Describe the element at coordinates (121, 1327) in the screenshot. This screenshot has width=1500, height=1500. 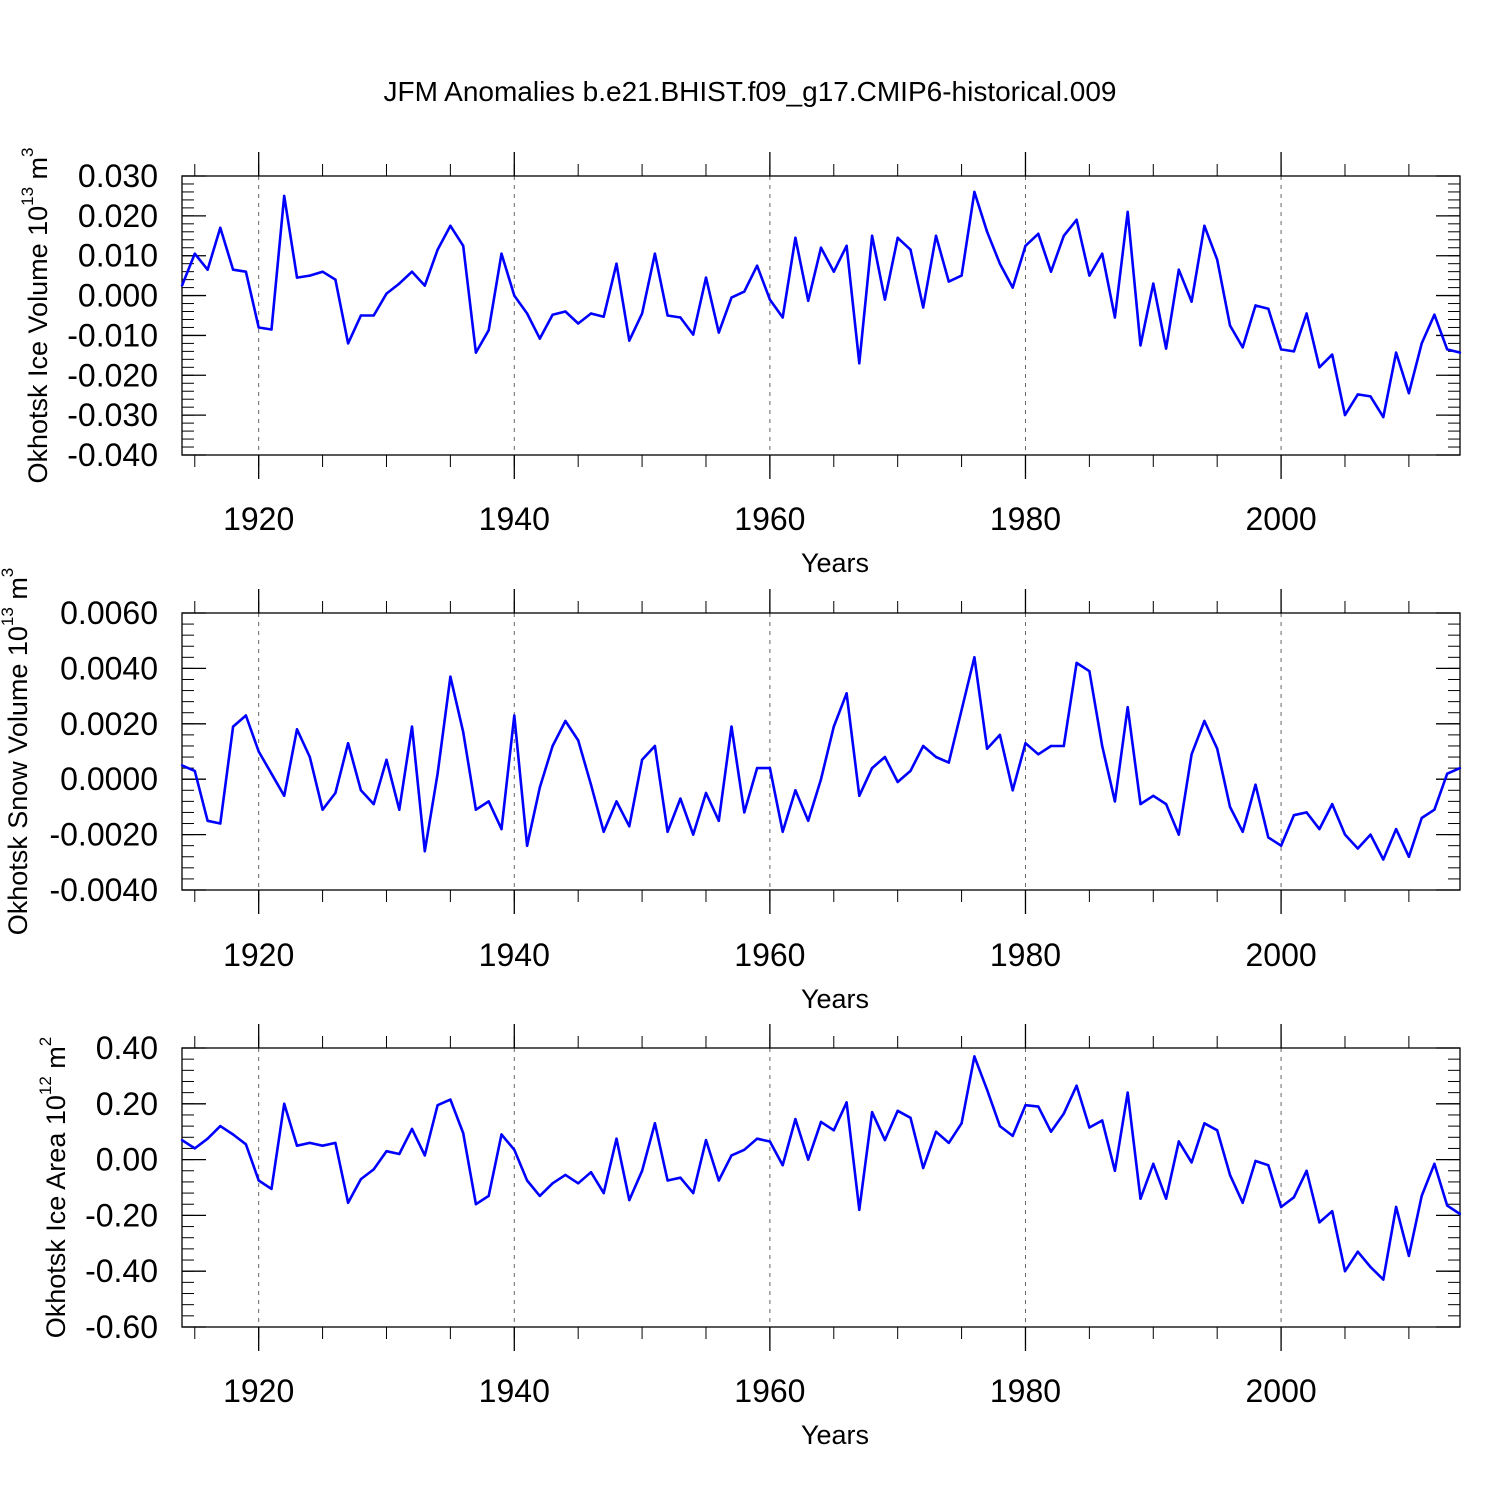
I see `y-tick-label: -0.60` at that location.